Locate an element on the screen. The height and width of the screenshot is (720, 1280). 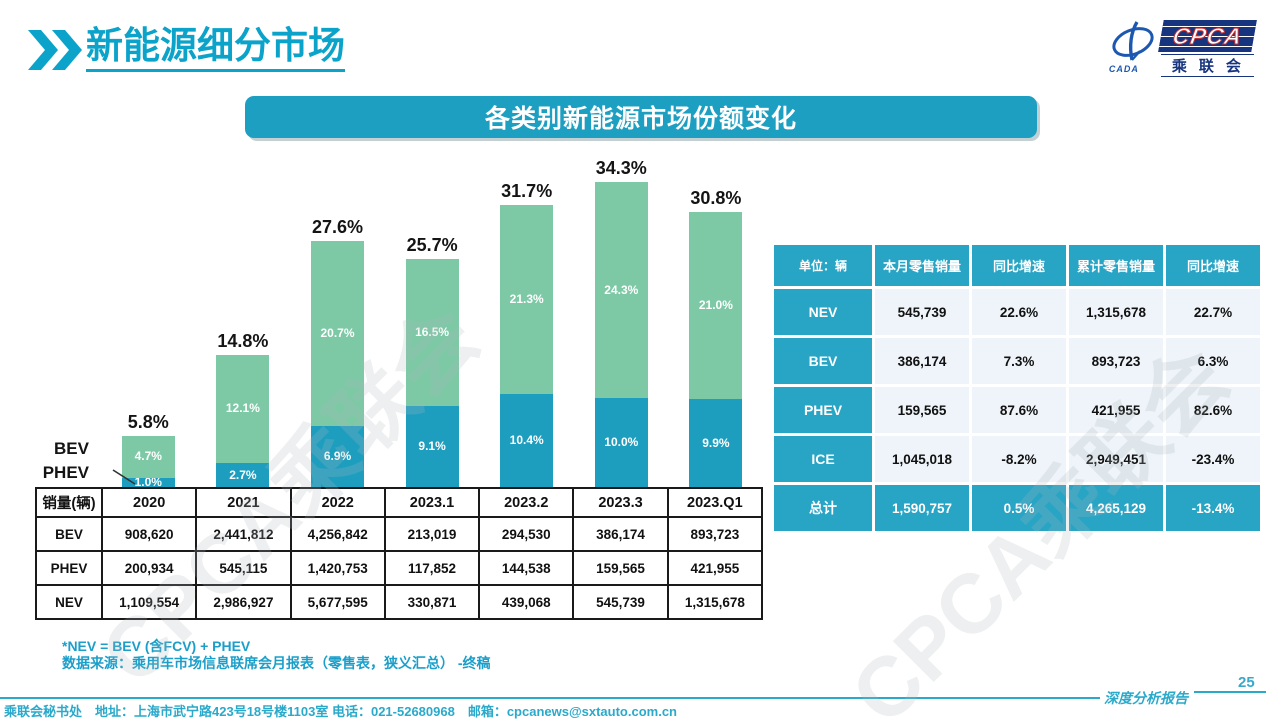
note-line-2: 数据来源：乘用车市场信息联席会月报表（零售表，狭义汇总） -终稿 is located at coordinates (276, 663).